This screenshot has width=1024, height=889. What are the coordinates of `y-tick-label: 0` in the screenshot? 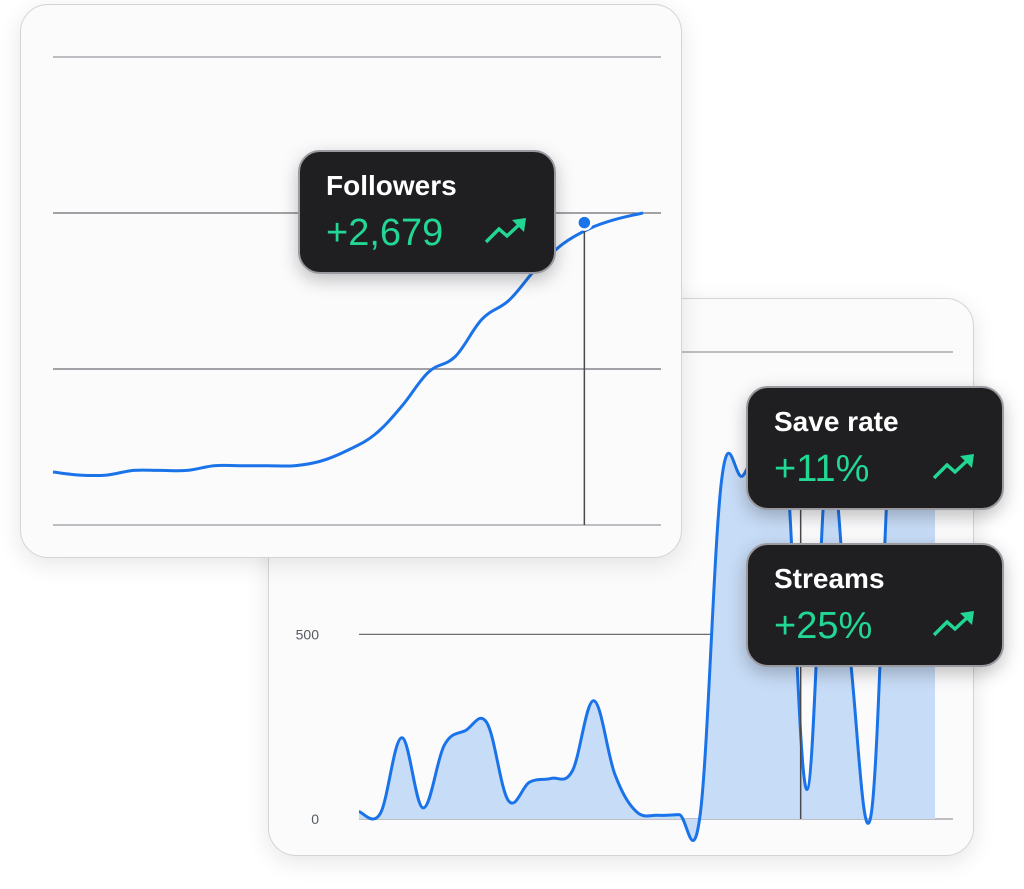 It's located at (315, 819).